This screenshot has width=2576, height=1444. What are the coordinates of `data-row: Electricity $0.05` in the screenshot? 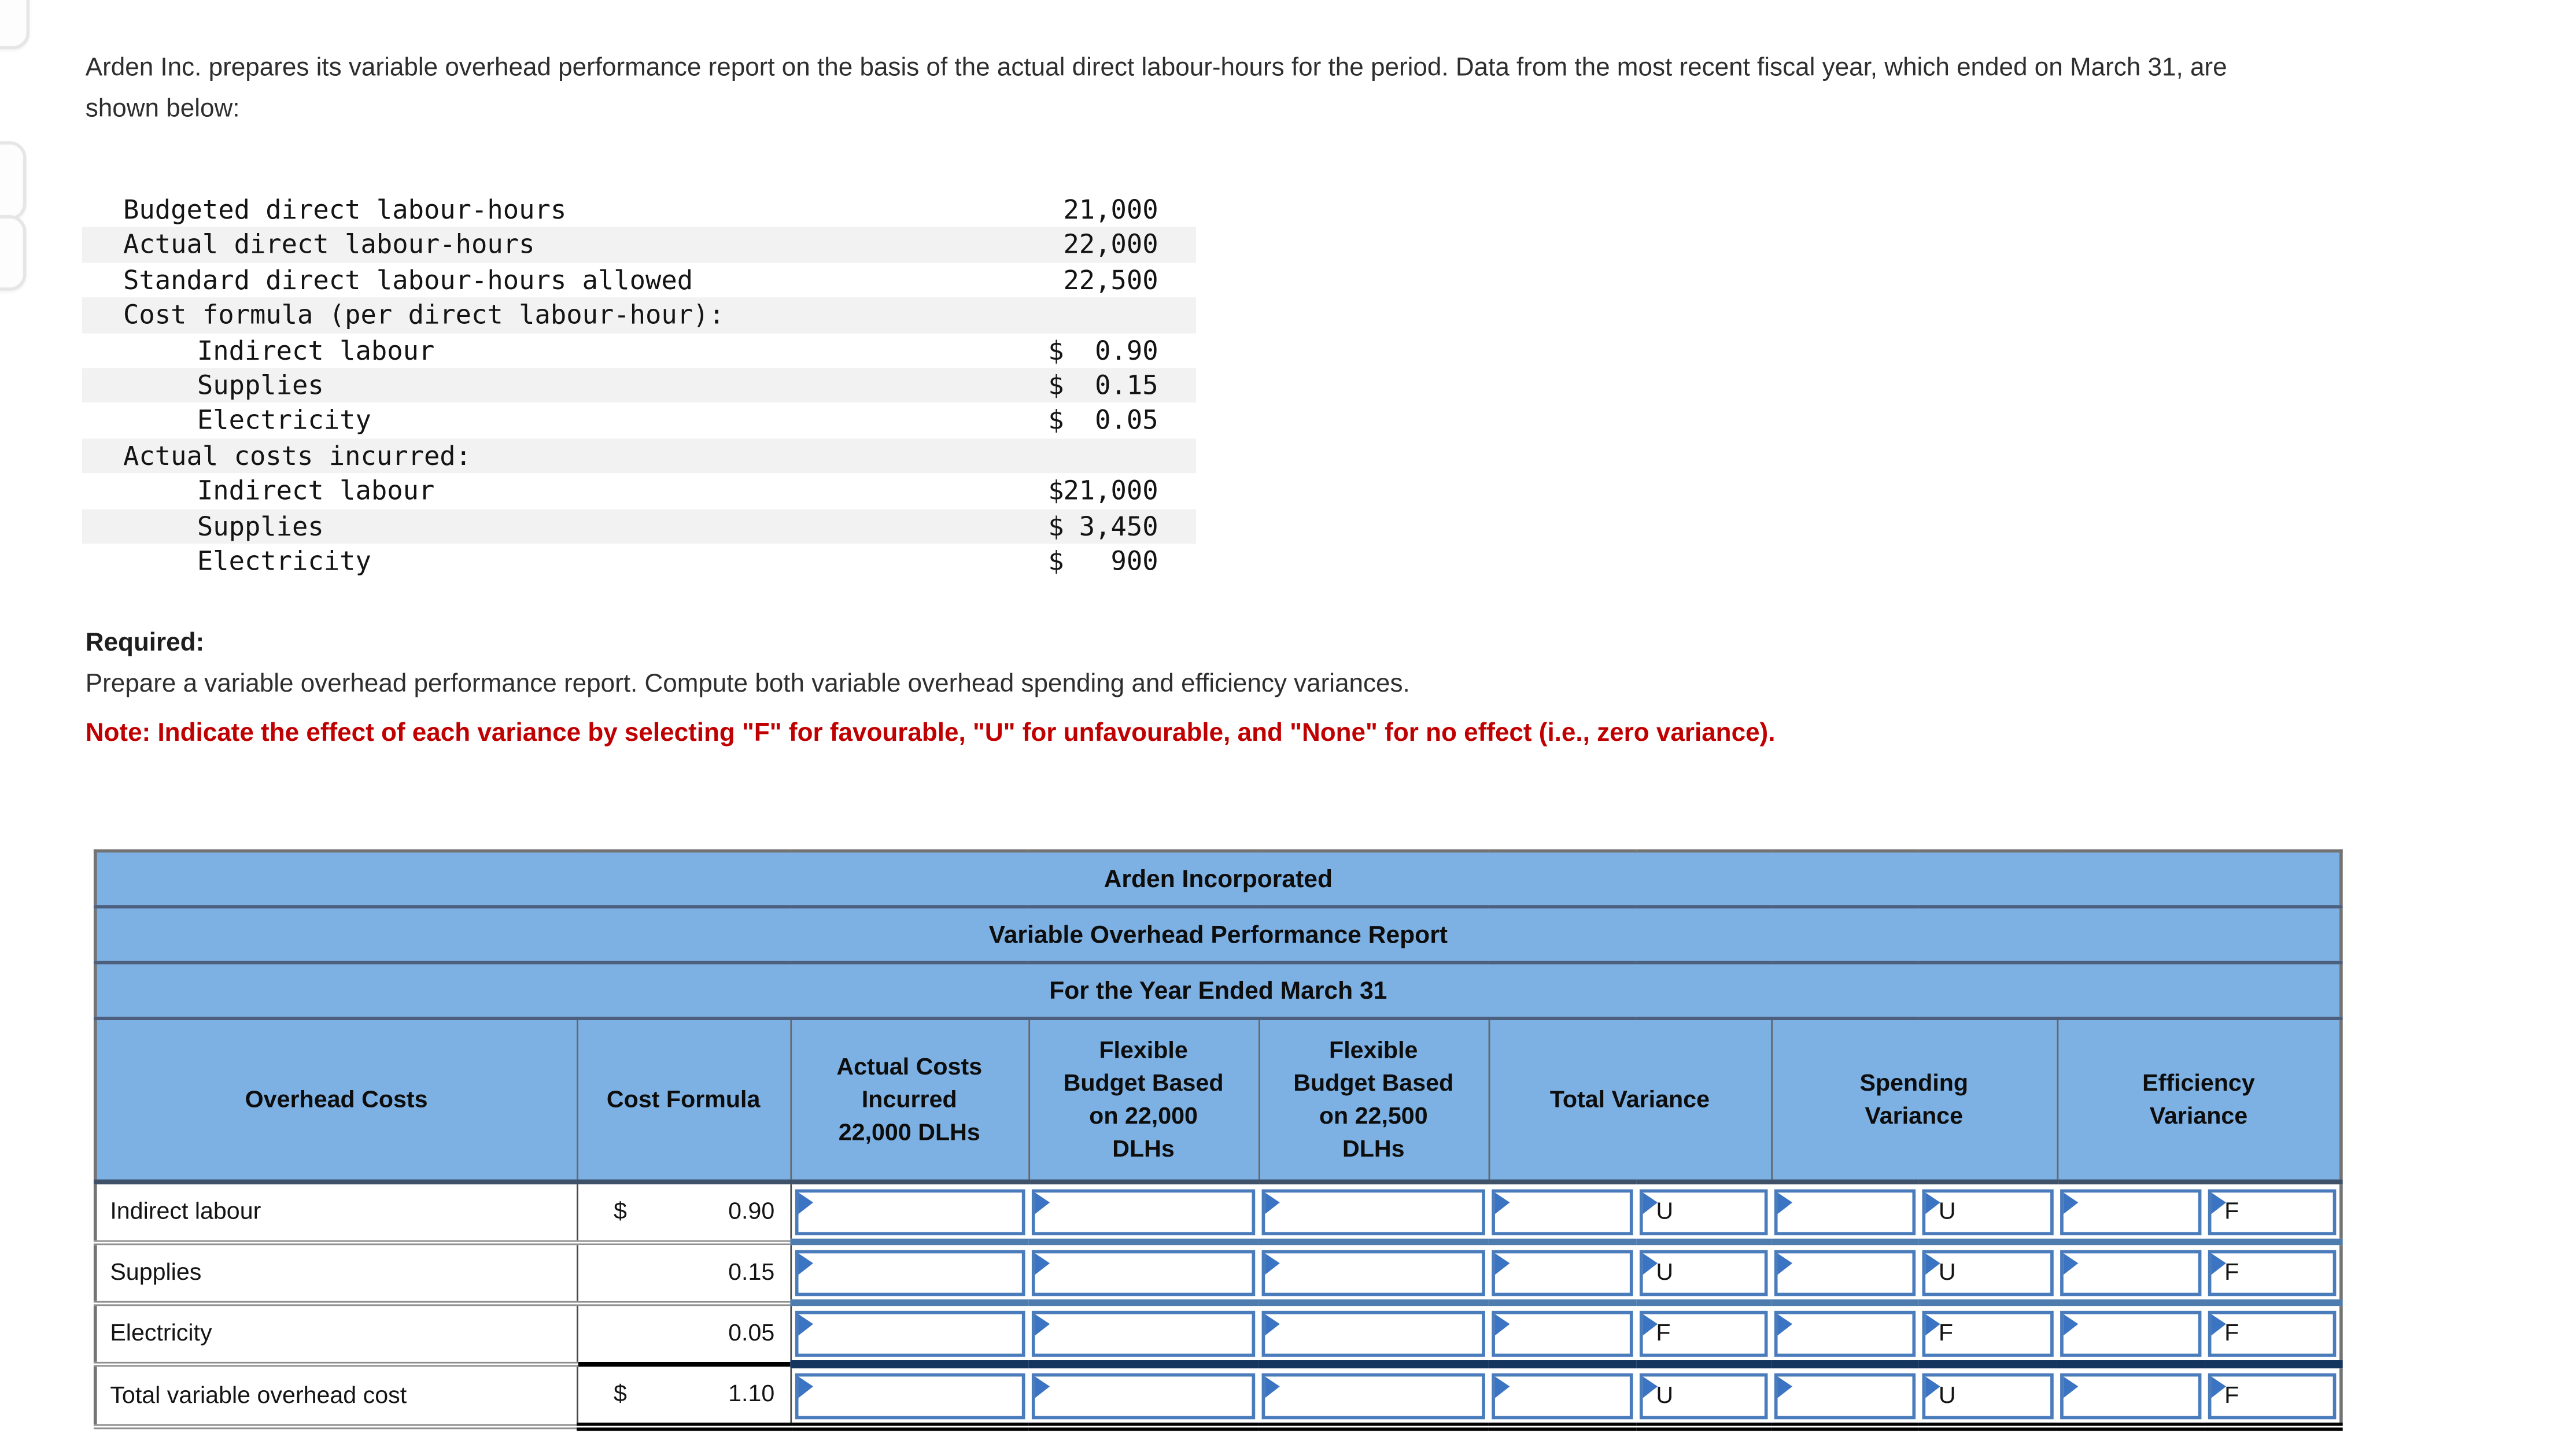 It's located at (639, 421).